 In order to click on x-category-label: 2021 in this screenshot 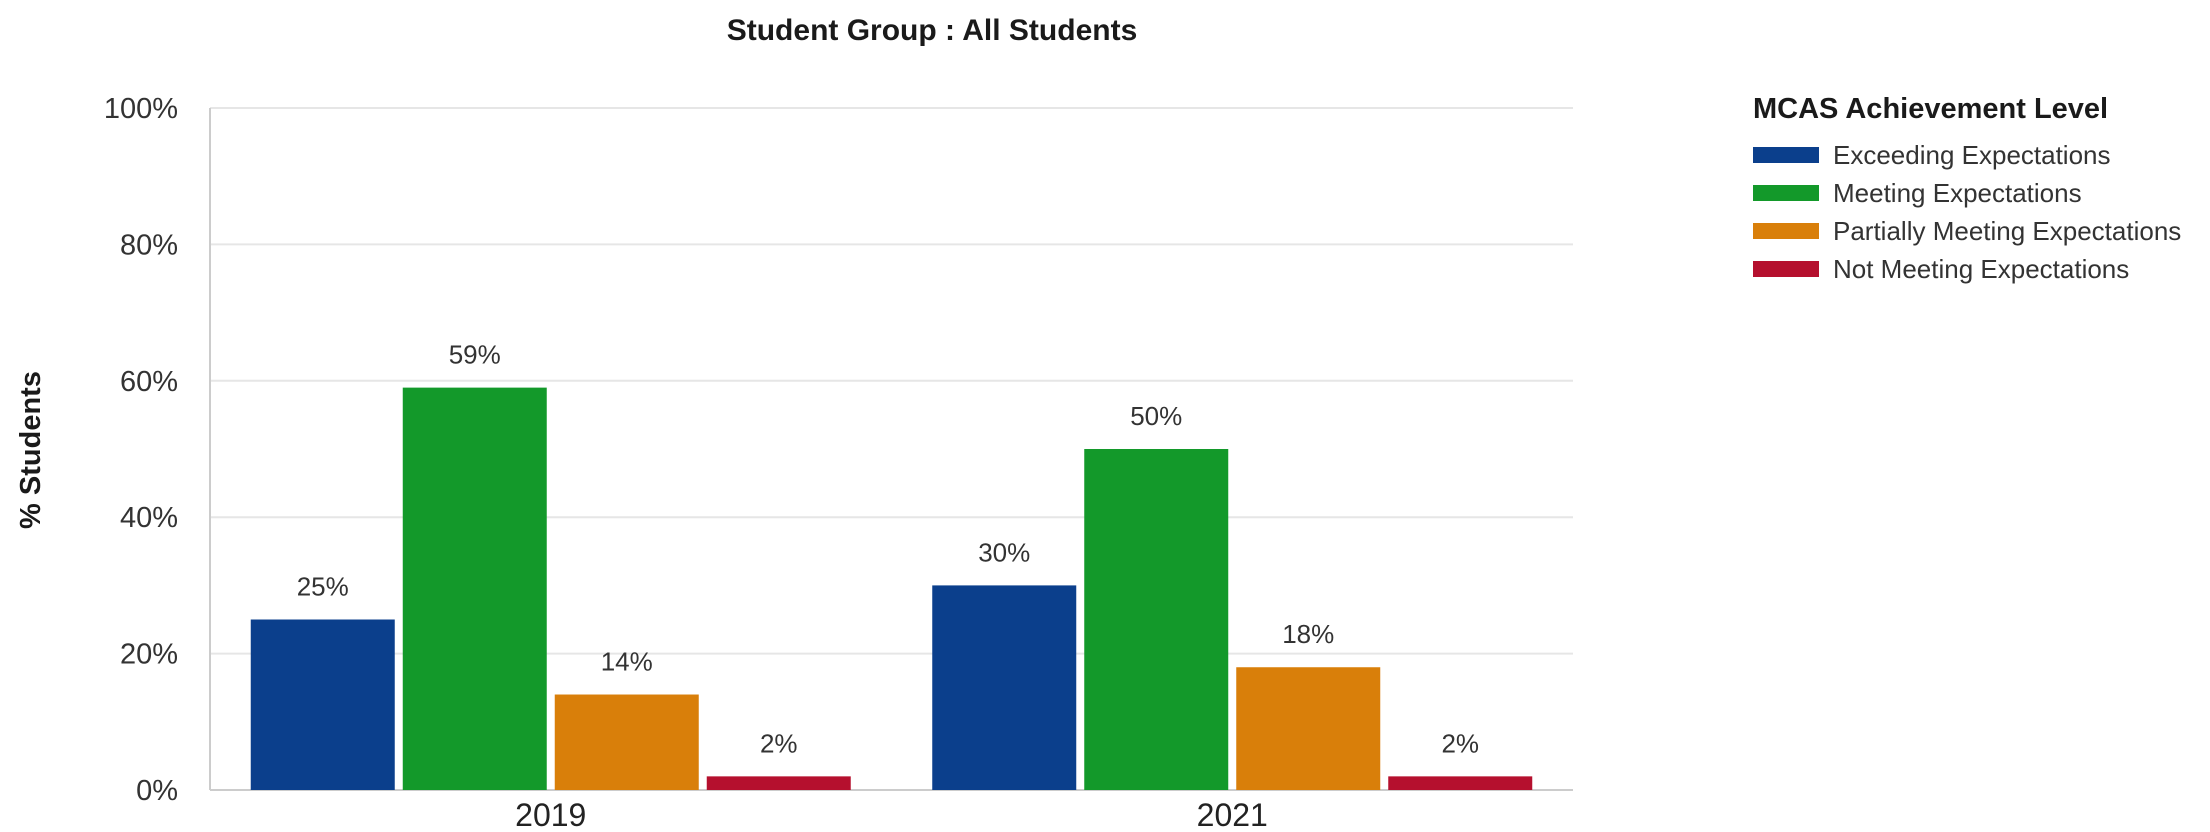, I will do `click(1232, 814)`.